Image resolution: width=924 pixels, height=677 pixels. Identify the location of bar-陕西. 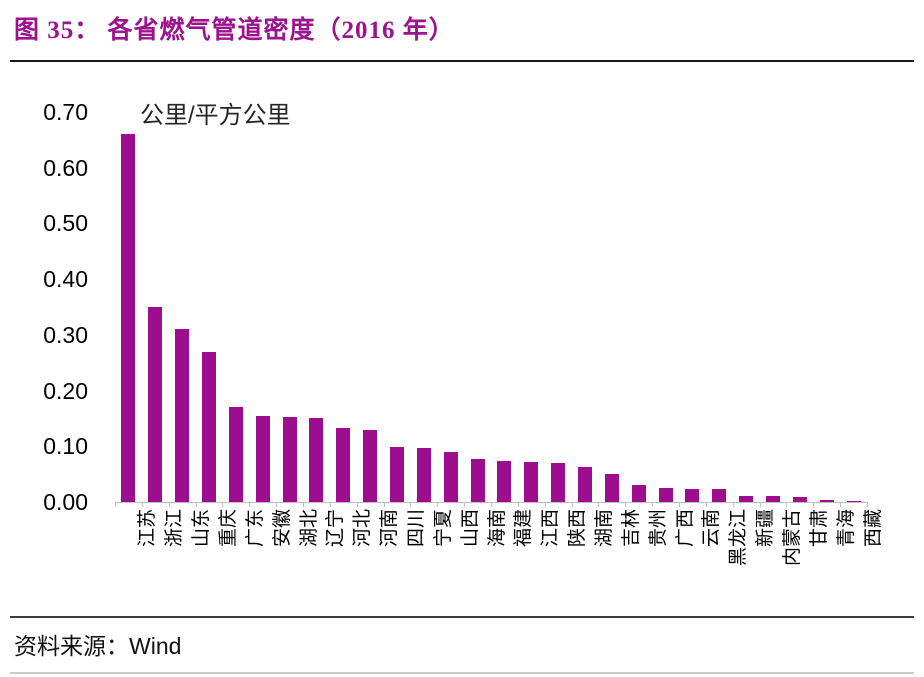
(558, 482).